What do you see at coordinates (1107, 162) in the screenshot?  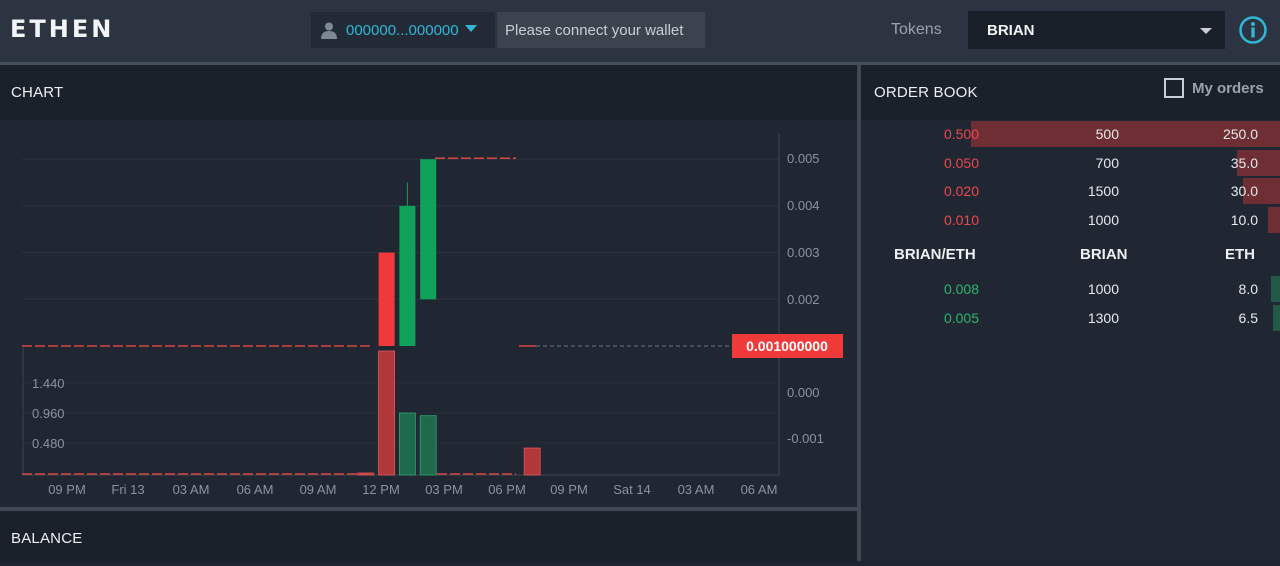 I see `order-amount: 700` at bounding box center [1107, 162].